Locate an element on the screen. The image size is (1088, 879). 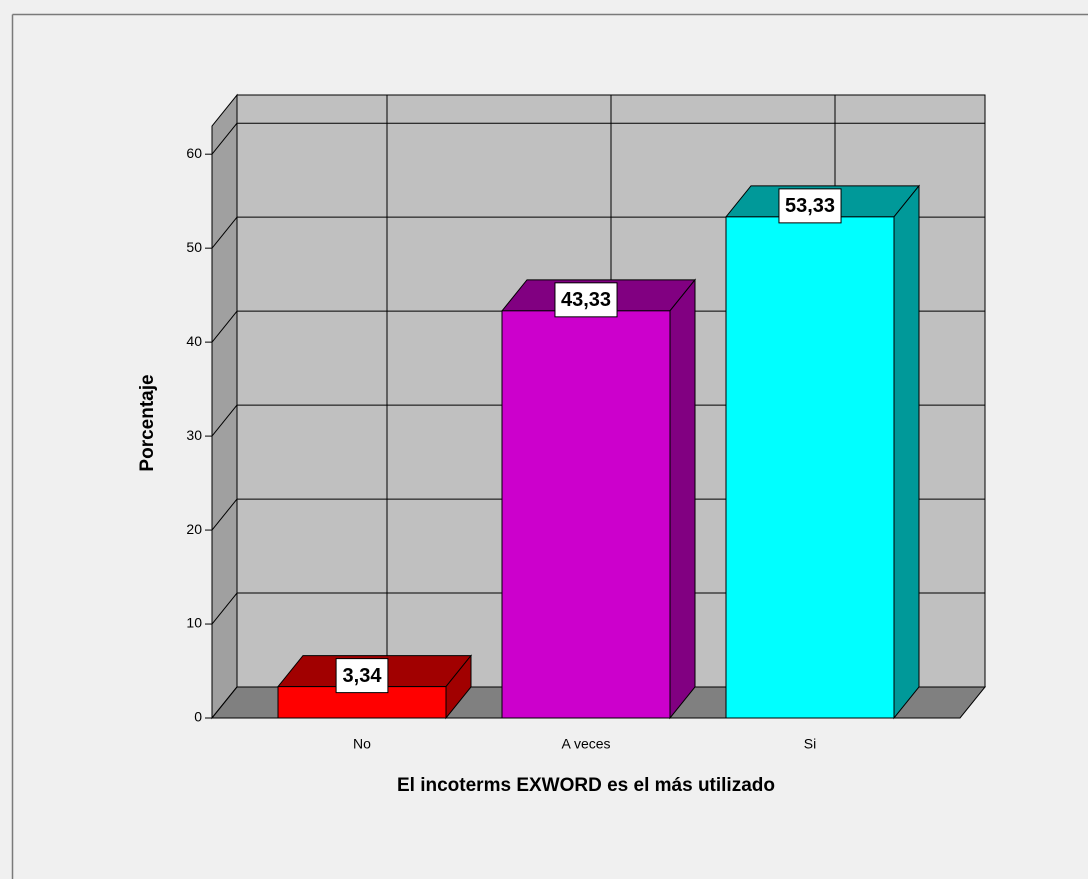
y-tick-label: 40 is located at coordinates (194, 341).